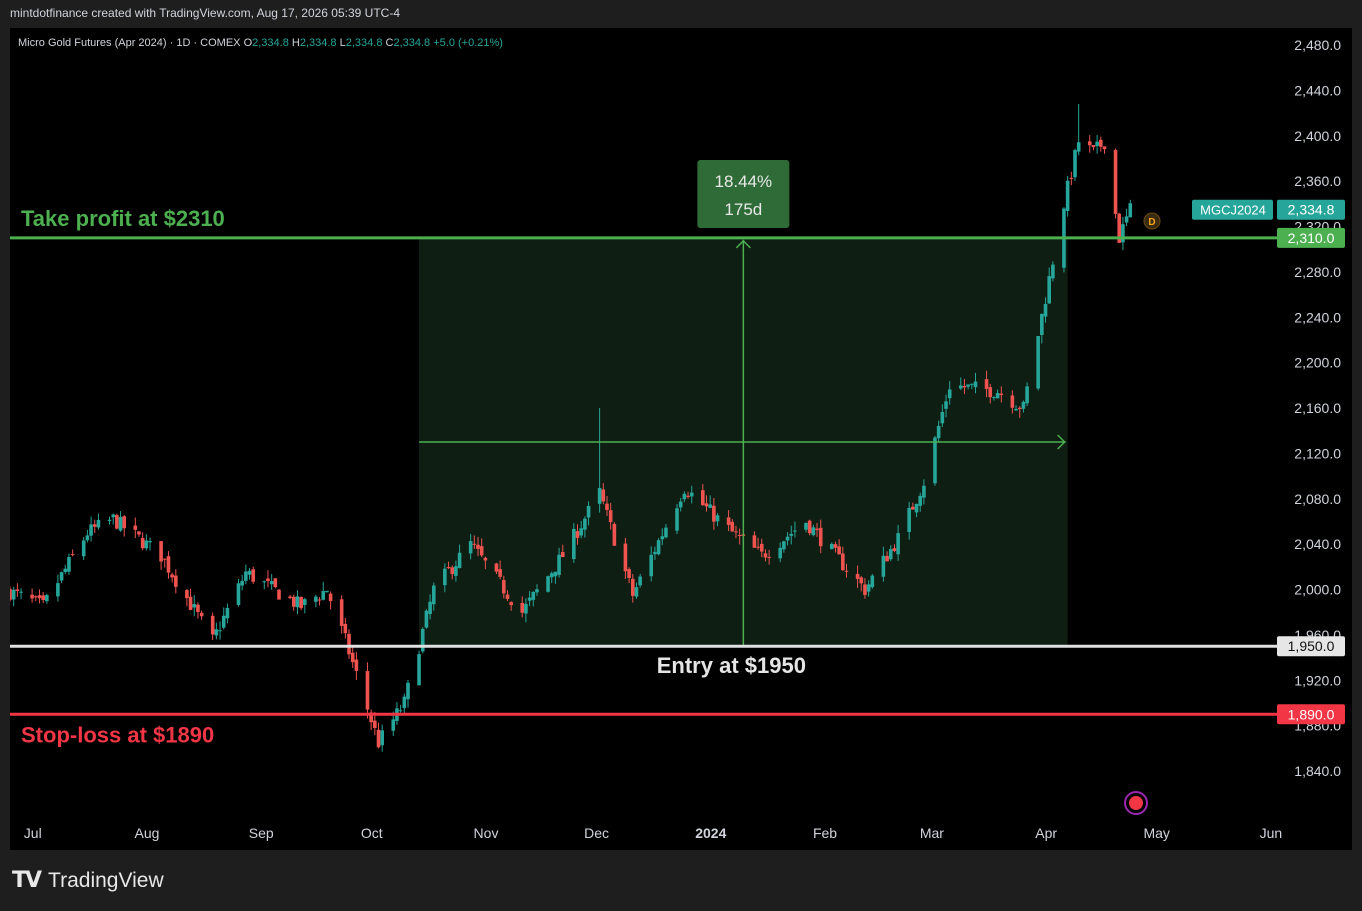 Image resolution: width=1362 pixels, height=911 pixels. Describe the element at coordinates (1317, 544) in the screenshot. I see `price-tick-label: 2,040.0` at that location.